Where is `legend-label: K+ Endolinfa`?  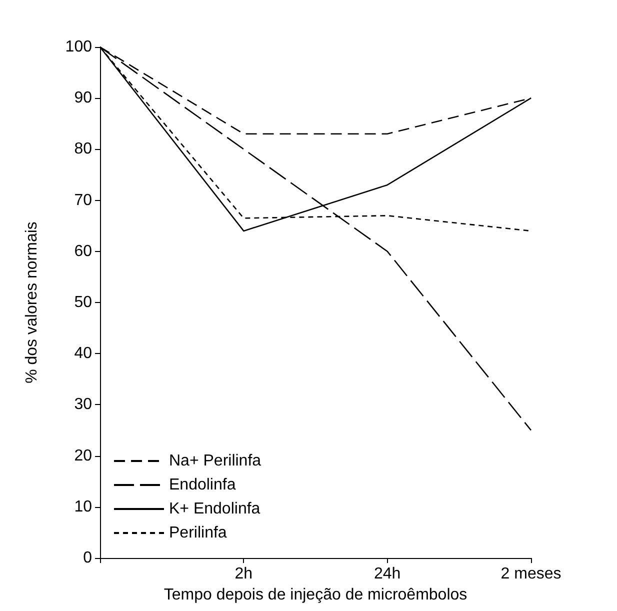 legend-label: K+ Endolinfa is located at coordinates (214, 509).